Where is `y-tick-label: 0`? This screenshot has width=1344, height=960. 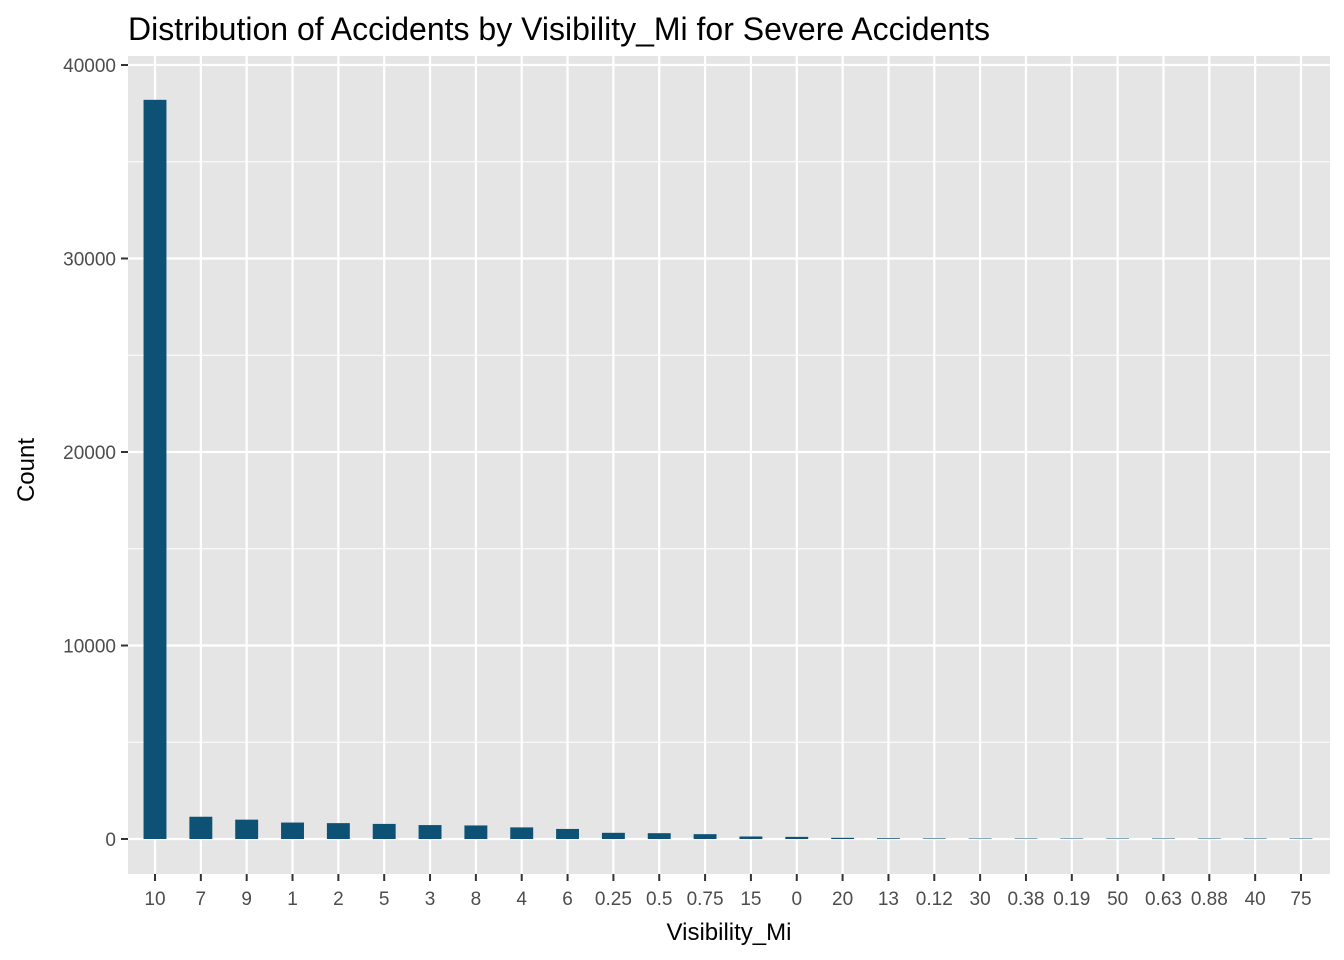
y-tick-label: 0 is located at coordinates (110, 840).